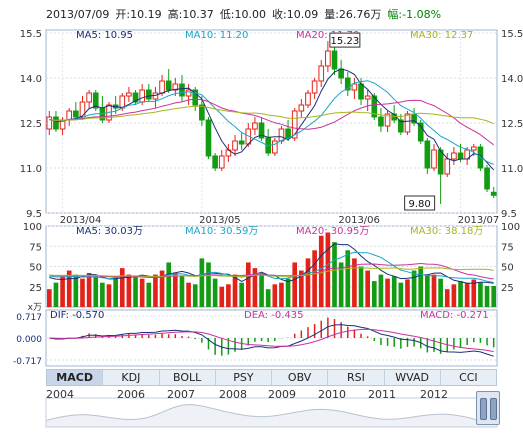 This screenshot has width=523, height=435. What do you see at coordinates (243, 14) in the screenshot?
I see `quote-low: 低:10.00` at bounding box center [243, 14].